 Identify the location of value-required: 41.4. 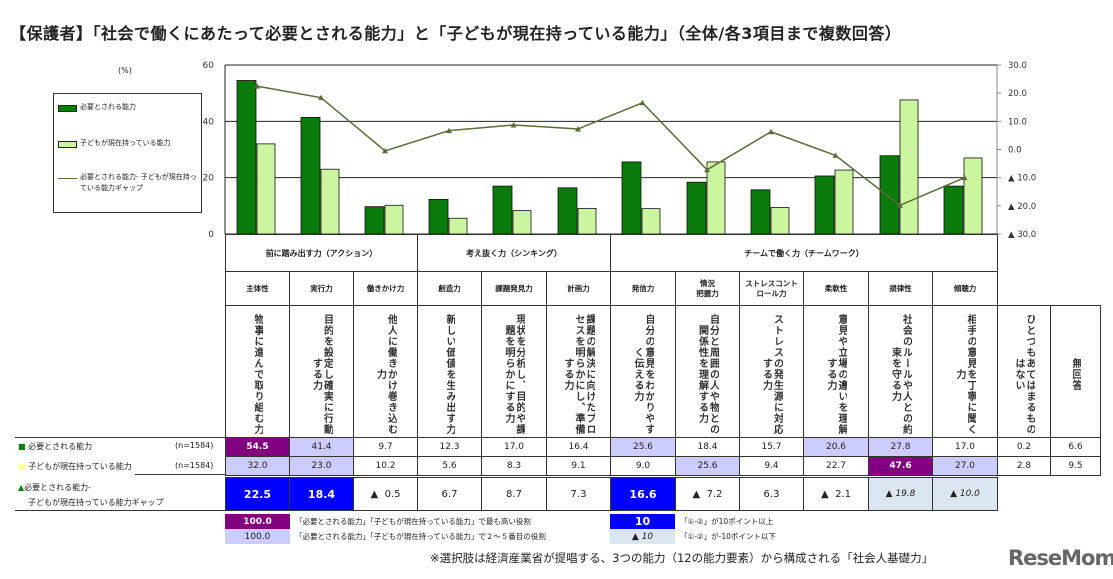
(321, 447).